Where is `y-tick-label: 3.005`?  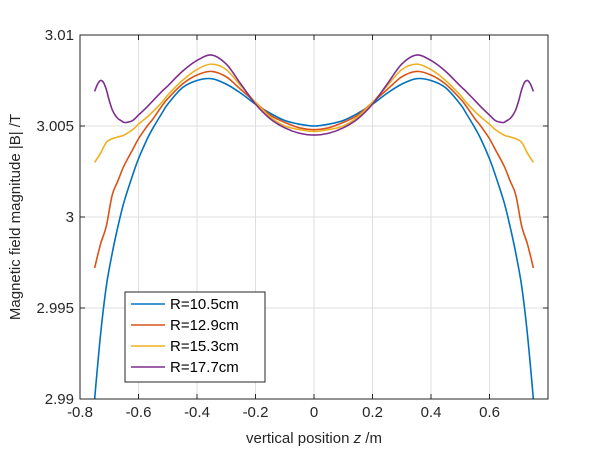
y-tick-label: 3.005 is located at coordinates (55, 126).